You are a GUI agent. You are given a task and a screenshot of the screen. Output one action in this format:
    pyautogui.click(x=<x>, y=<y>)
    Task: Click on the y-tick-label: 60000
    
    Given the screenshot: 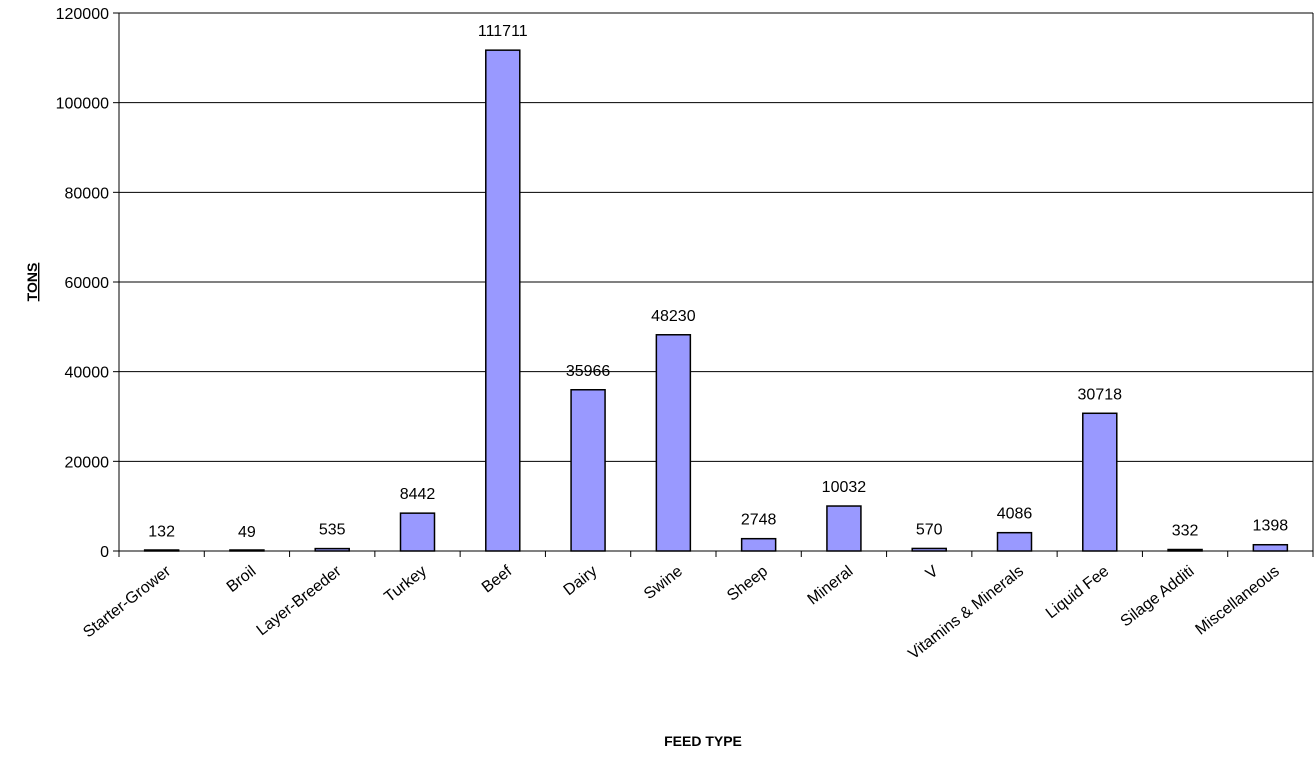 What is the action you would take?
    pyautogui.click(x=87, y=283)
    